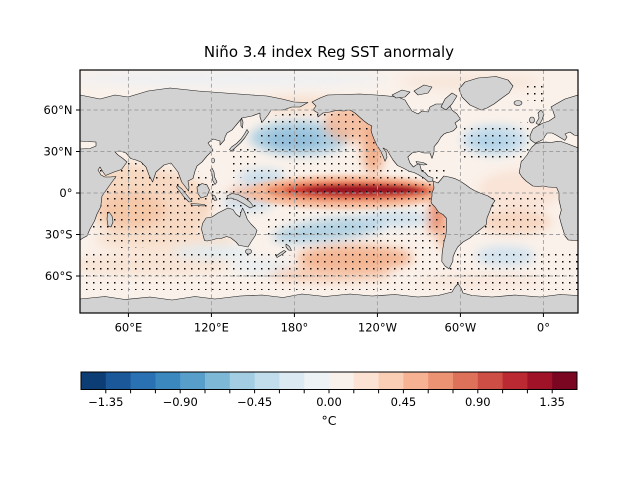  What do you see at coordinates (110, 219) in the screenshot?
I see `landmass-madagascar` at bounding box center [110, 219].